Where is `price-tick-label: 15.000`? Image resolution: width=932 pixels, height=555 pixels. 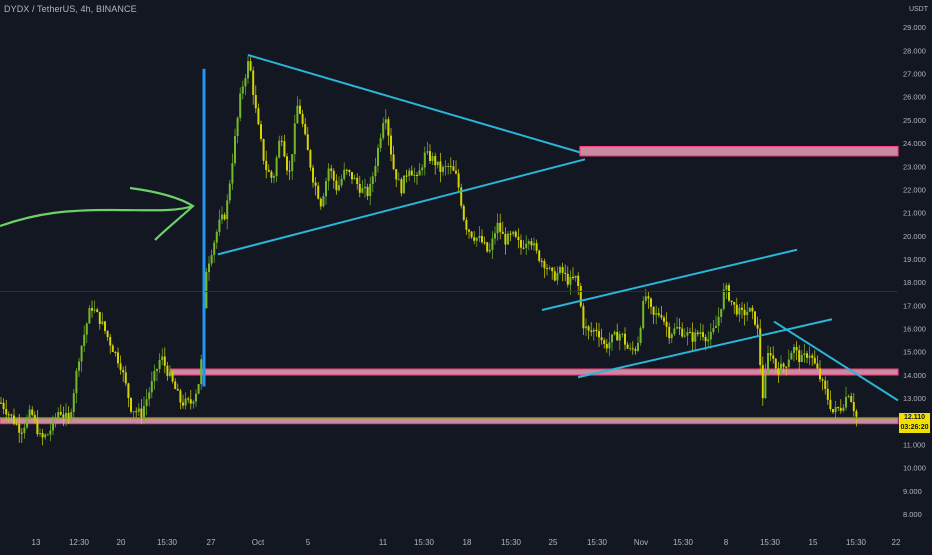
price-tick-label: 15.000 is located at coordinates (914, 352).